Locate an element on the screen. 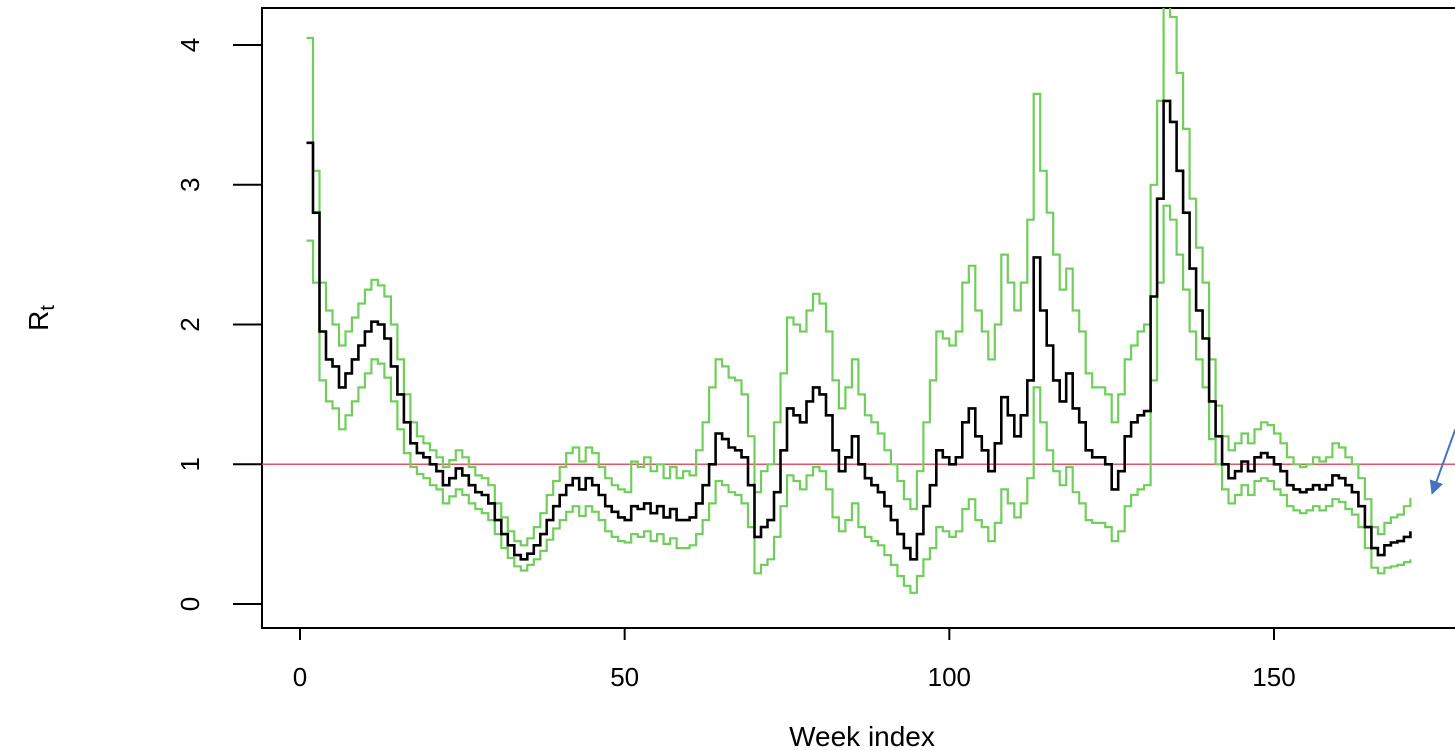 The image size is (1455, 751). y-tick-label-0: 0 is located at coordinates (190, 604).